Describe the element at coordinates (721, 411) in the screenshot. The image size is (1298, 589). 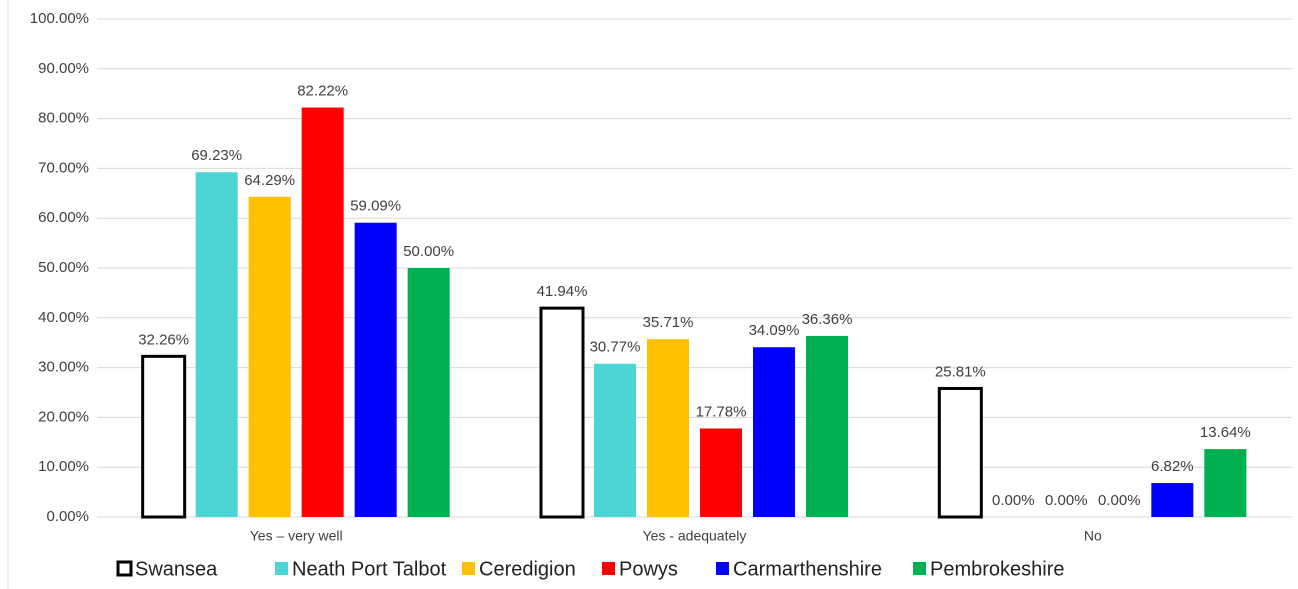
I see `value-label: 17.78%` at that location.